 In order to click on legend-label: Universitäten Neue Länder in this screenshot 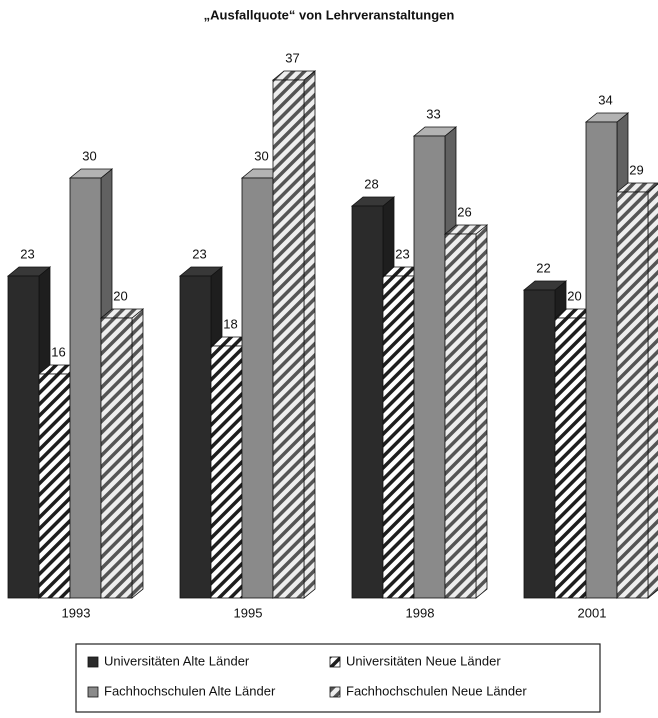, I will do `click(423, 660)`.